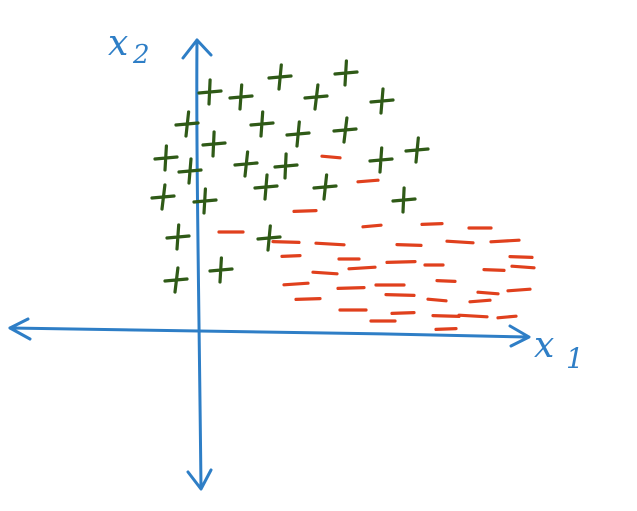  What do you see at coordinates (141, 55) in the screenshot?
I see `y-axis-label-subscript: 2` at bounding box center [141, 55].